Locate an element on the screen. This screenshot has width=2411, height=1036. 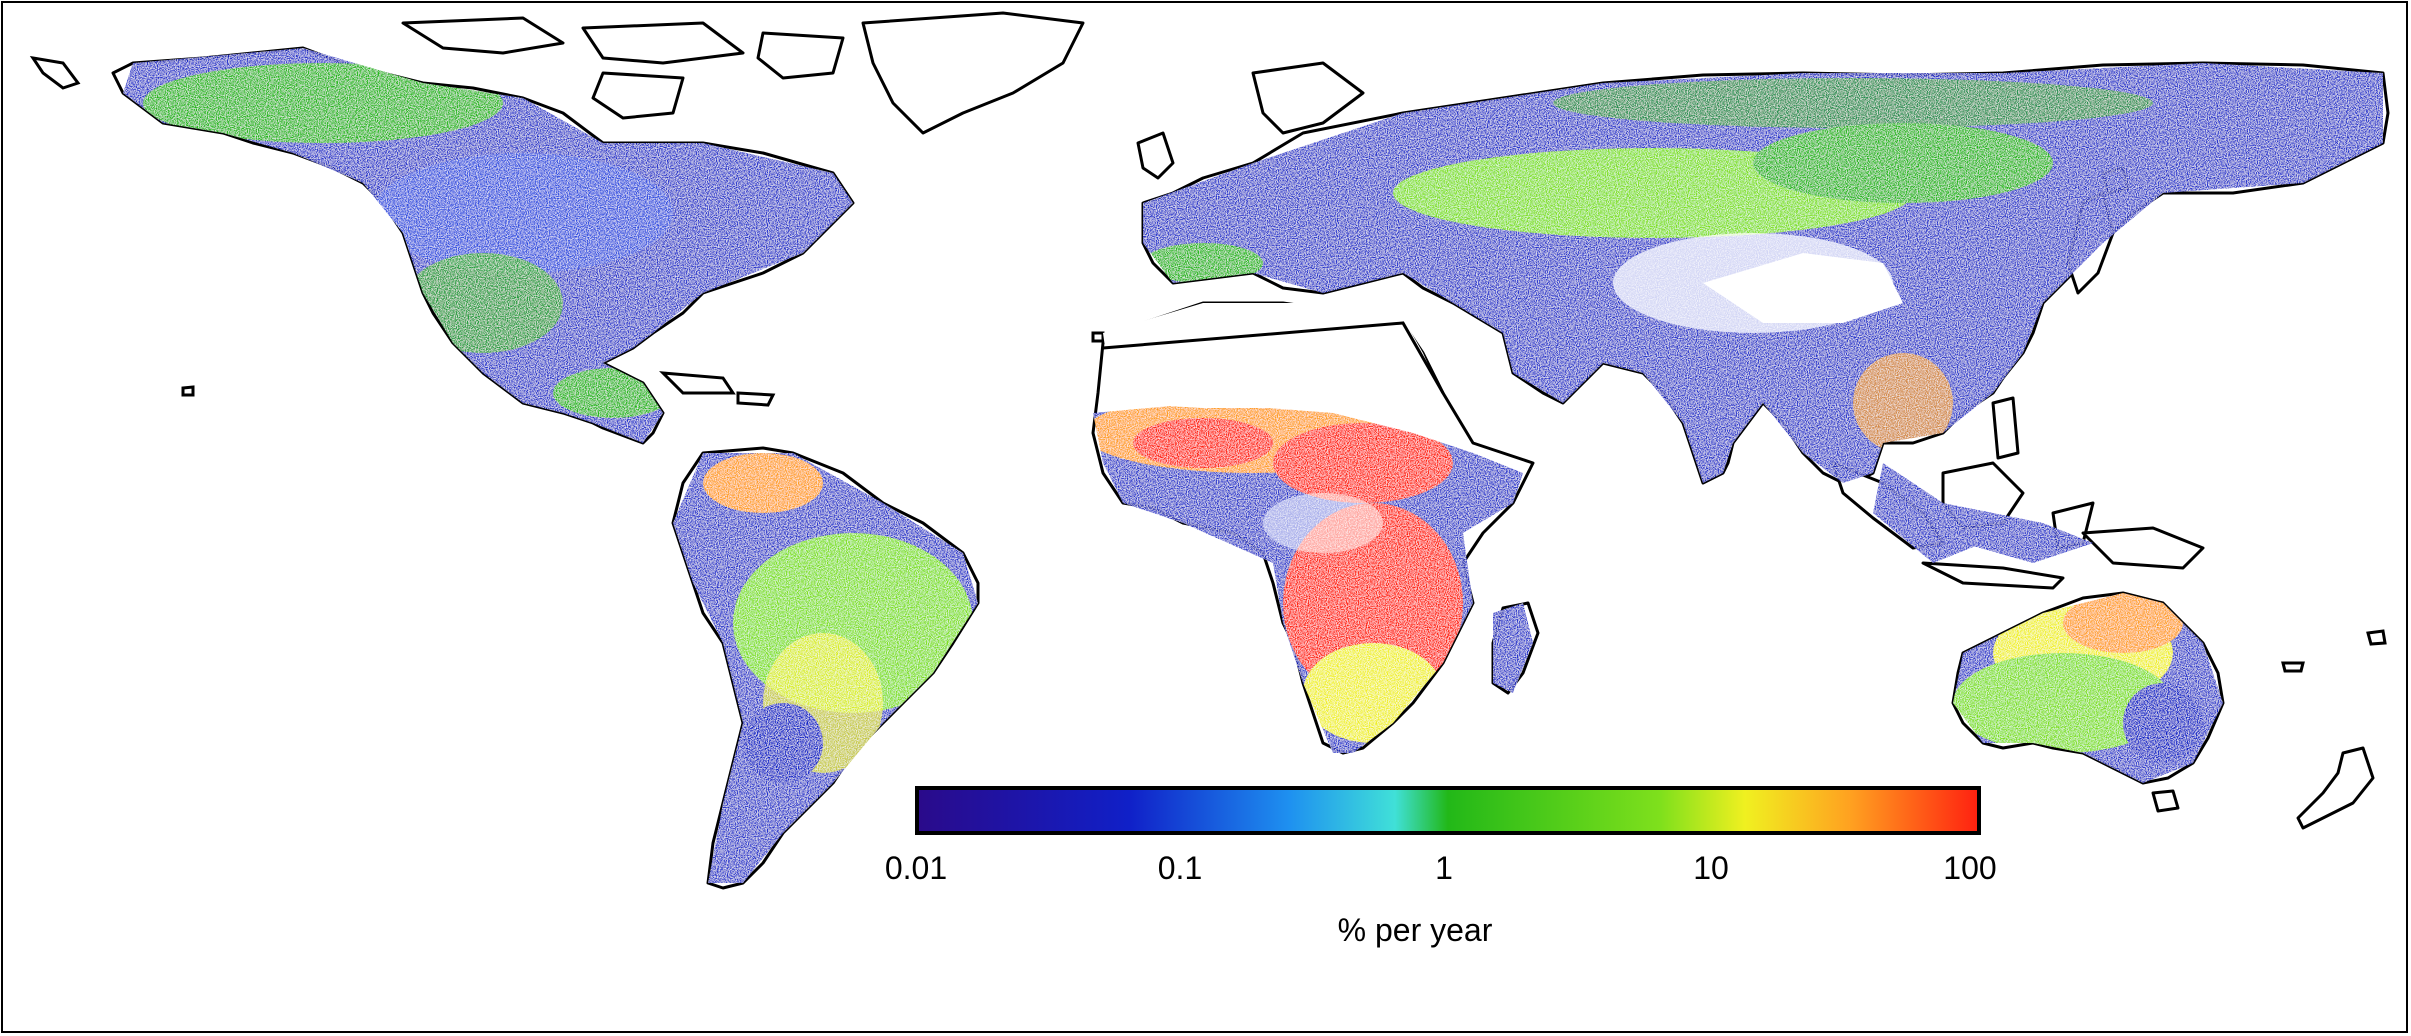
colorbar-gradient is located at coordinates (1448, 810).